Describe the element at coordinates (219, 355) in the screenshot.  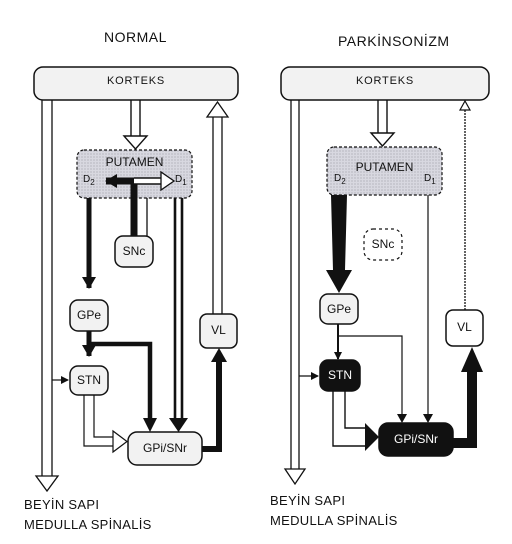
I see `gpi-to-vl-head` at that location.